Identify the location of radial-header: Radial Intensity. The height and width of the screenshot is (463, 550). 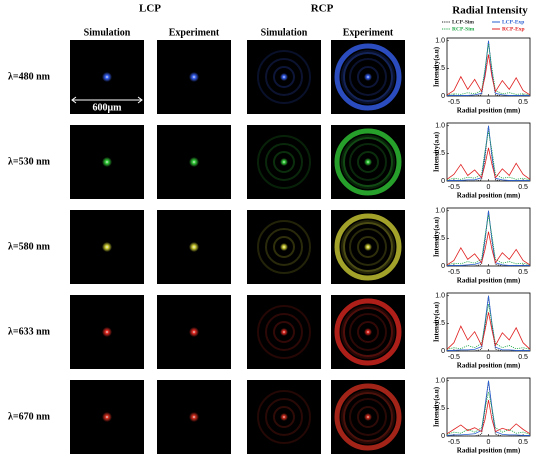
(490, 11).